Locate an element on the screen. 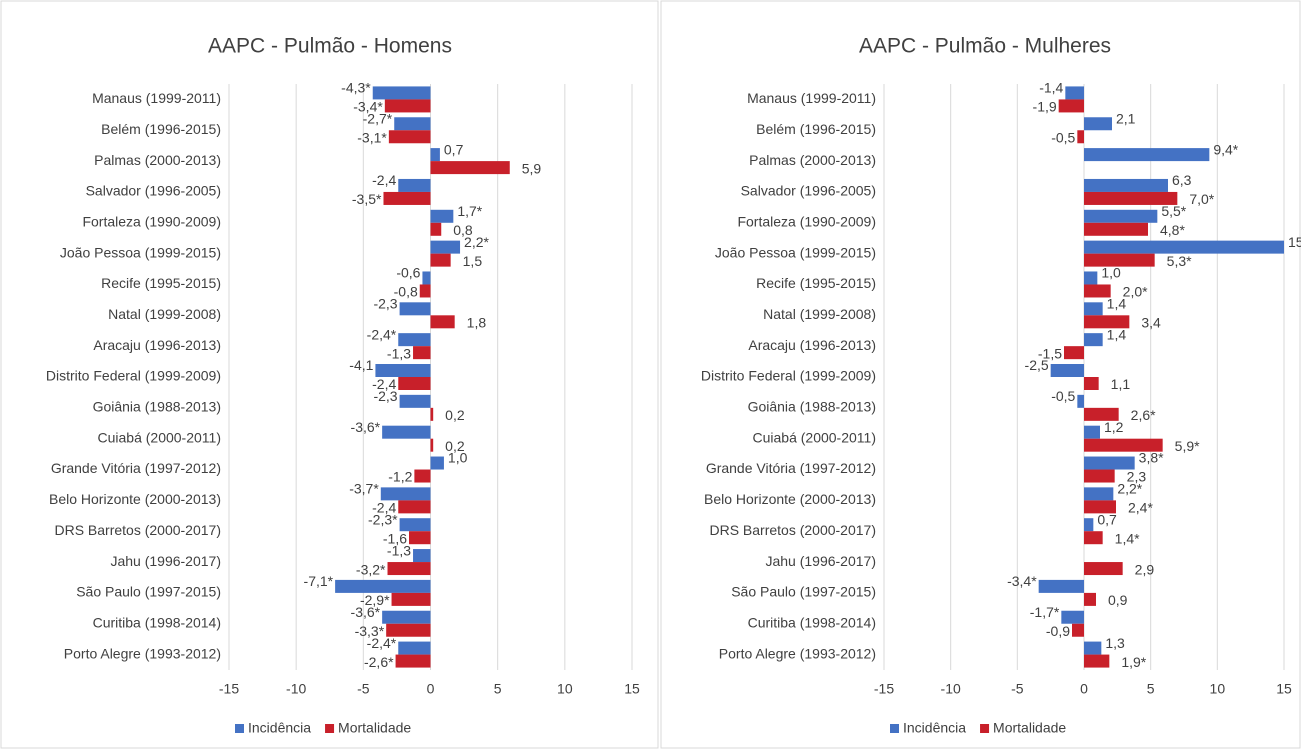 The width and height of the screenshot is (1301, 749). y-tick-label: Grande Vitória (1997-2012) is located at coordinates (791, 468).